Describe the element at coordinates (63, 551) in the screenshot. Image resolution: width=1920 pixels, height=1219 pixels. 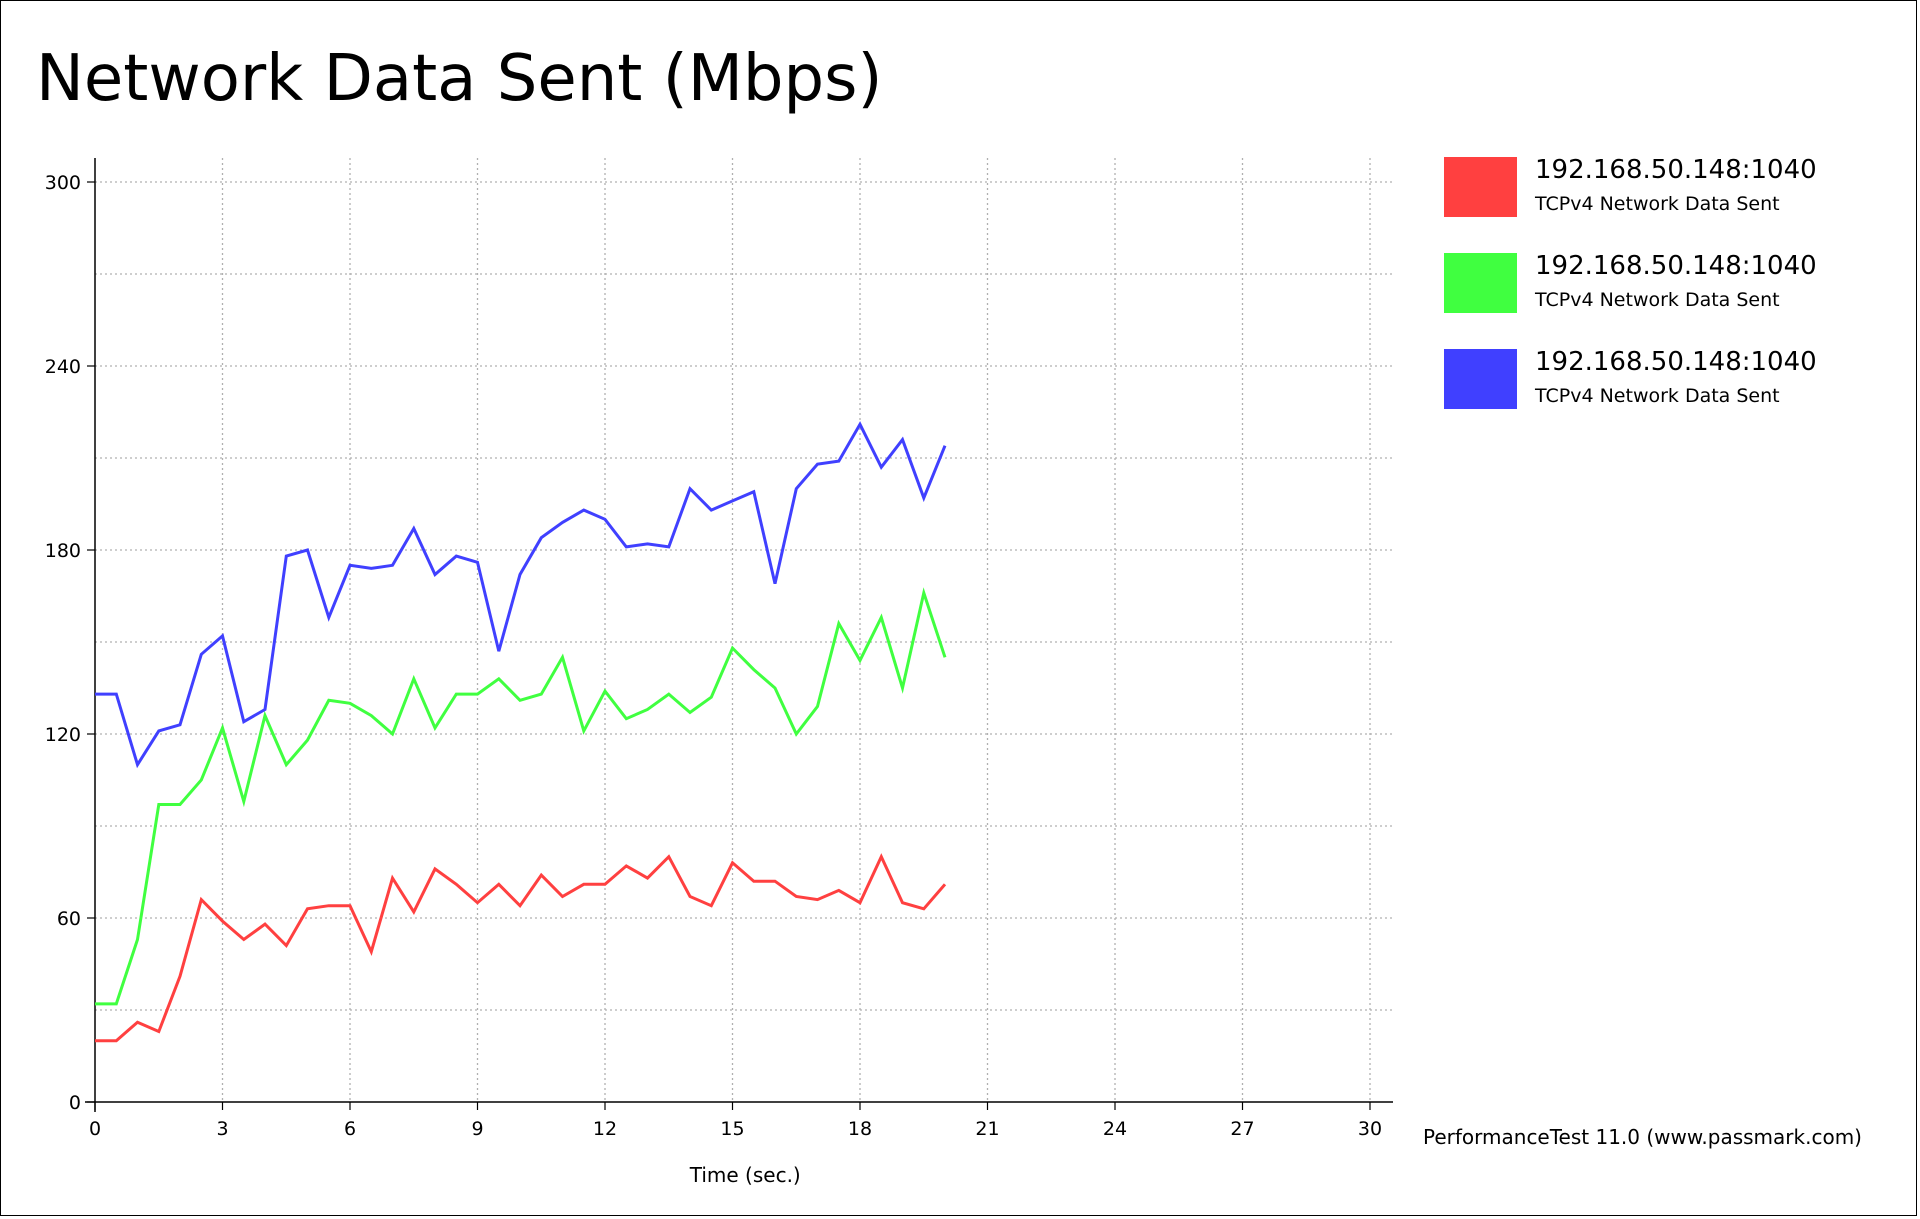
I see `y-tick-label: 180` at that location.